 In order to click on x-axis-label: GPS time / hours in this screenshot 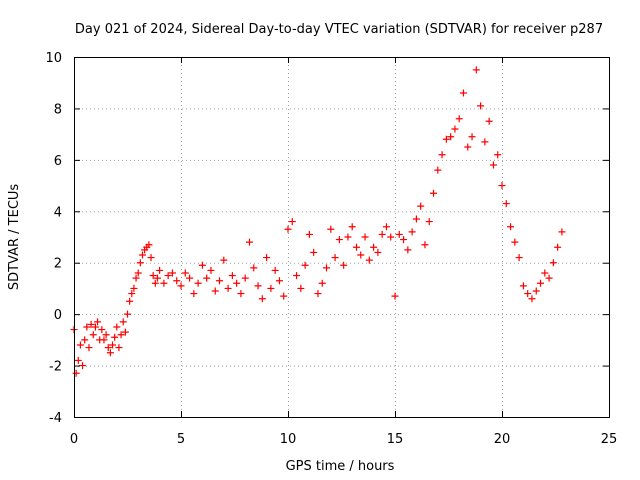, I will do `click(340, 466)`.